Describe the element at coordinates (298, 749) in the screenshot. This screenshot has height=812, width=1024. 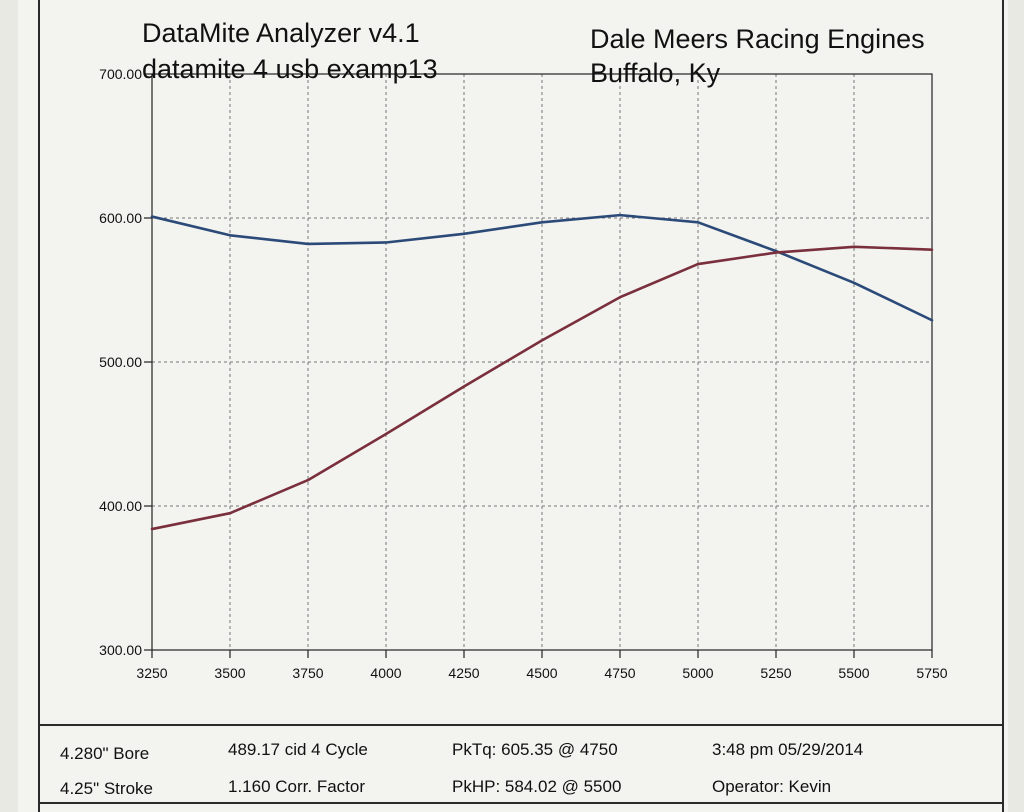
I see `cid-cycle-value: 489.17 cid 4 Cycle` at that location.